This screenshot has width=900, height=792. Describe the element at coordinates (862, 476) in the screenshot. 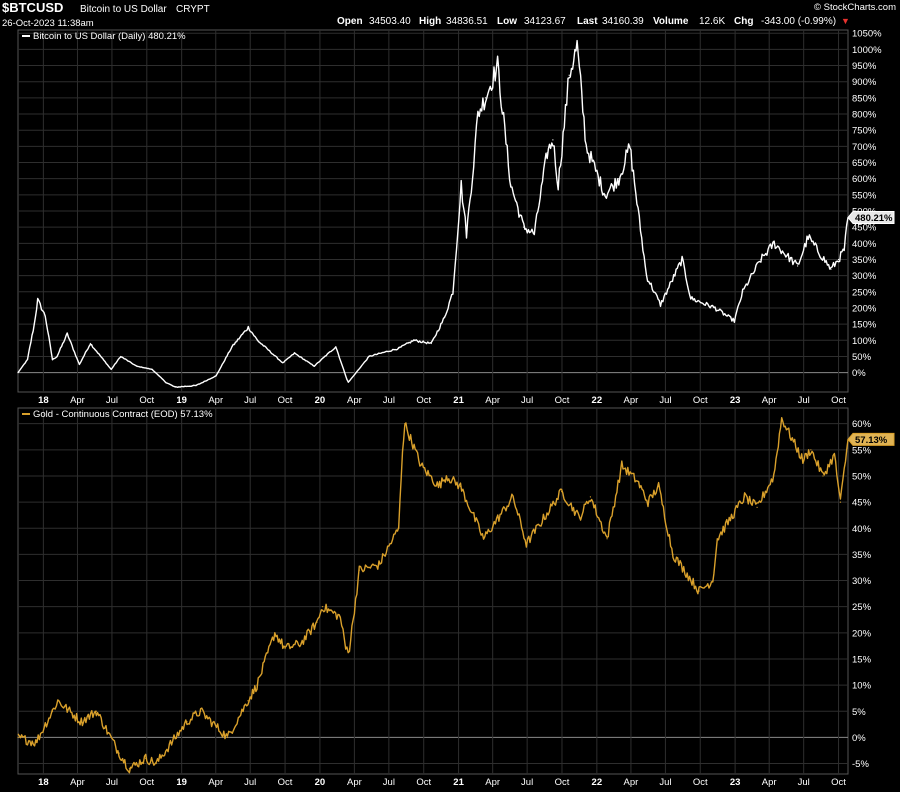

I see `gold-y-tick-label: 50%` at that location.